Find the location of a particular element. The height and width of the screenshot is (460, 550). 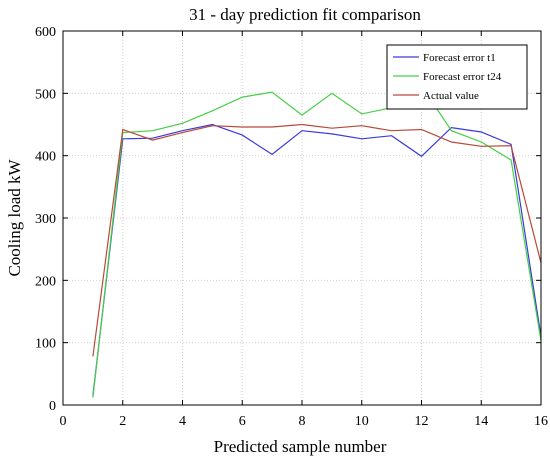

x-tick-label: 0 is located at coordinates (63, 421).